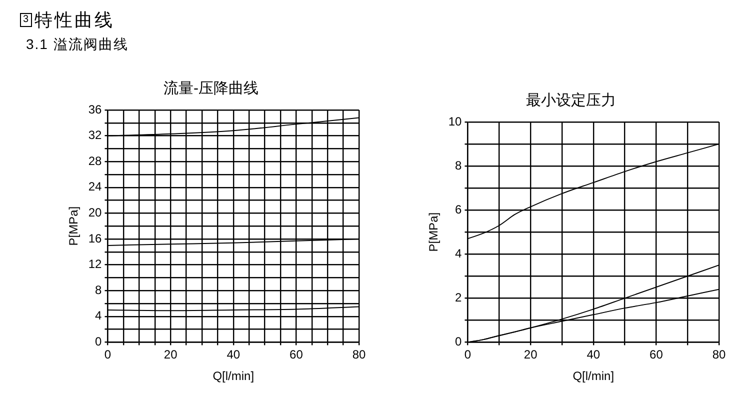  What do you see at coordinates (95, 135) in the screenshot?
I see `y-tick-label: 32` at bounding box center [95, 135].